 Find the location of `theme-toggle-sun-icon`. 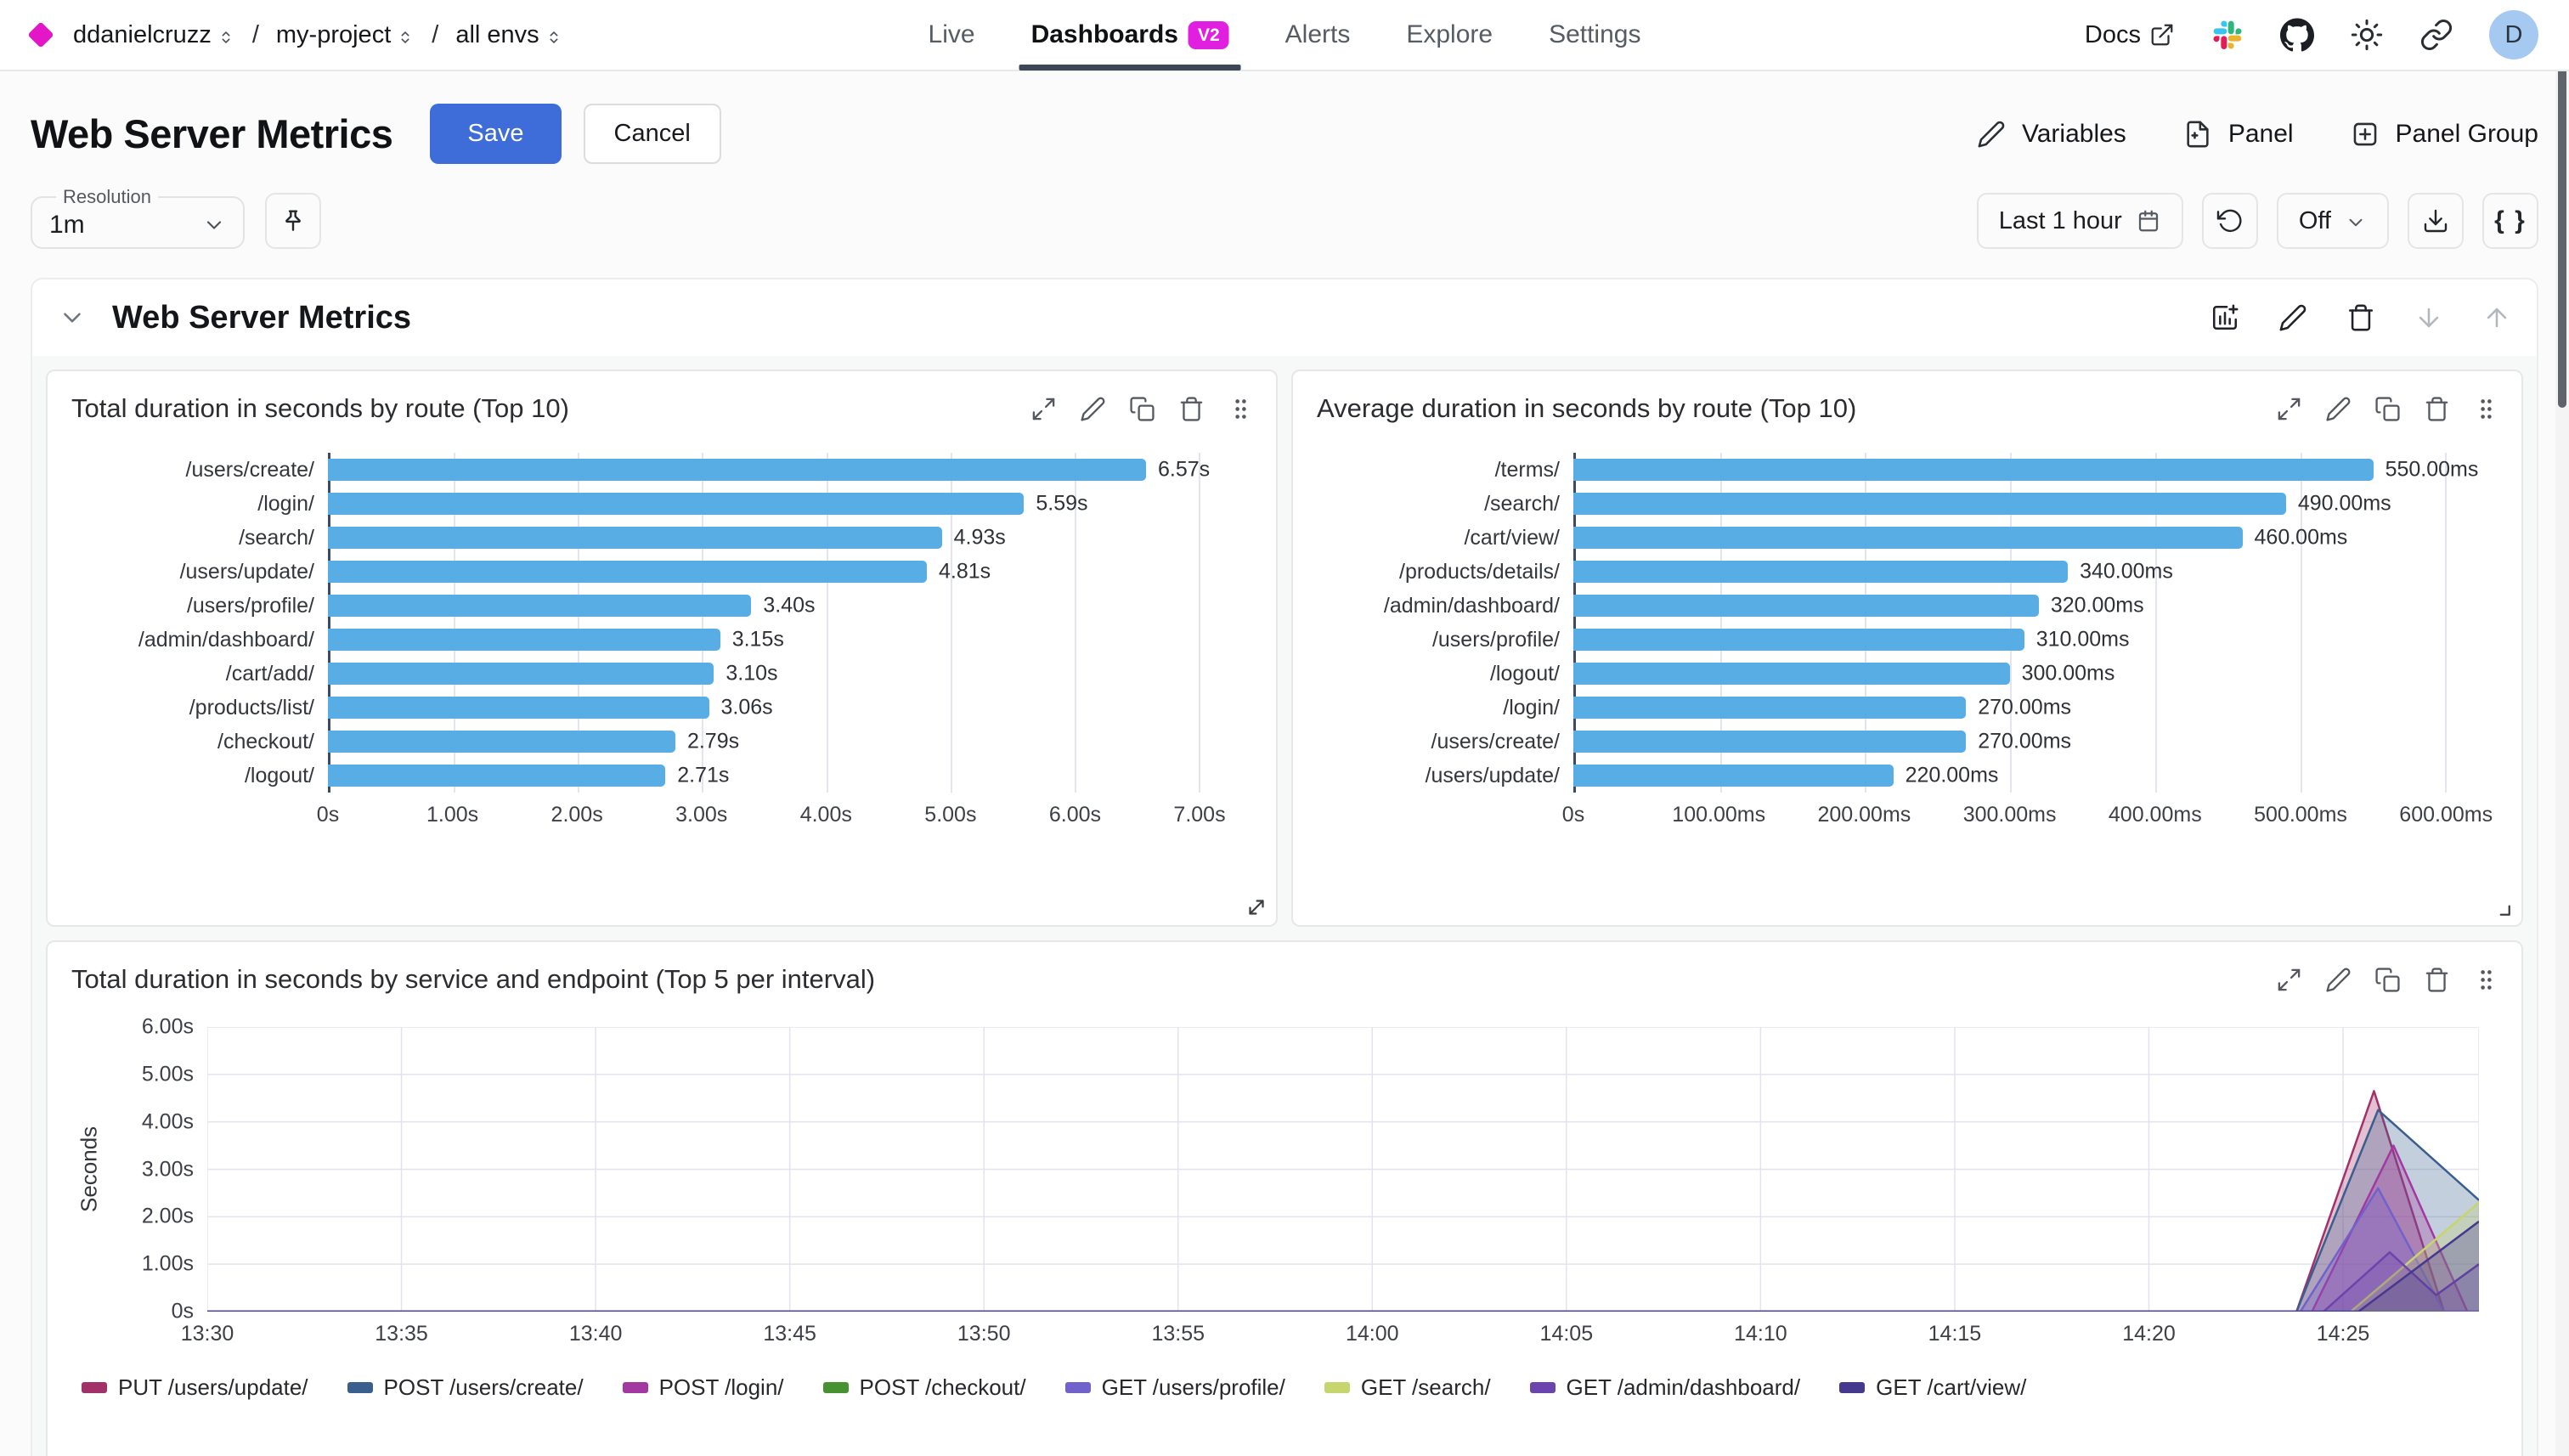

theme-toggle-sun-icon is located at coordinates (2367, 35).